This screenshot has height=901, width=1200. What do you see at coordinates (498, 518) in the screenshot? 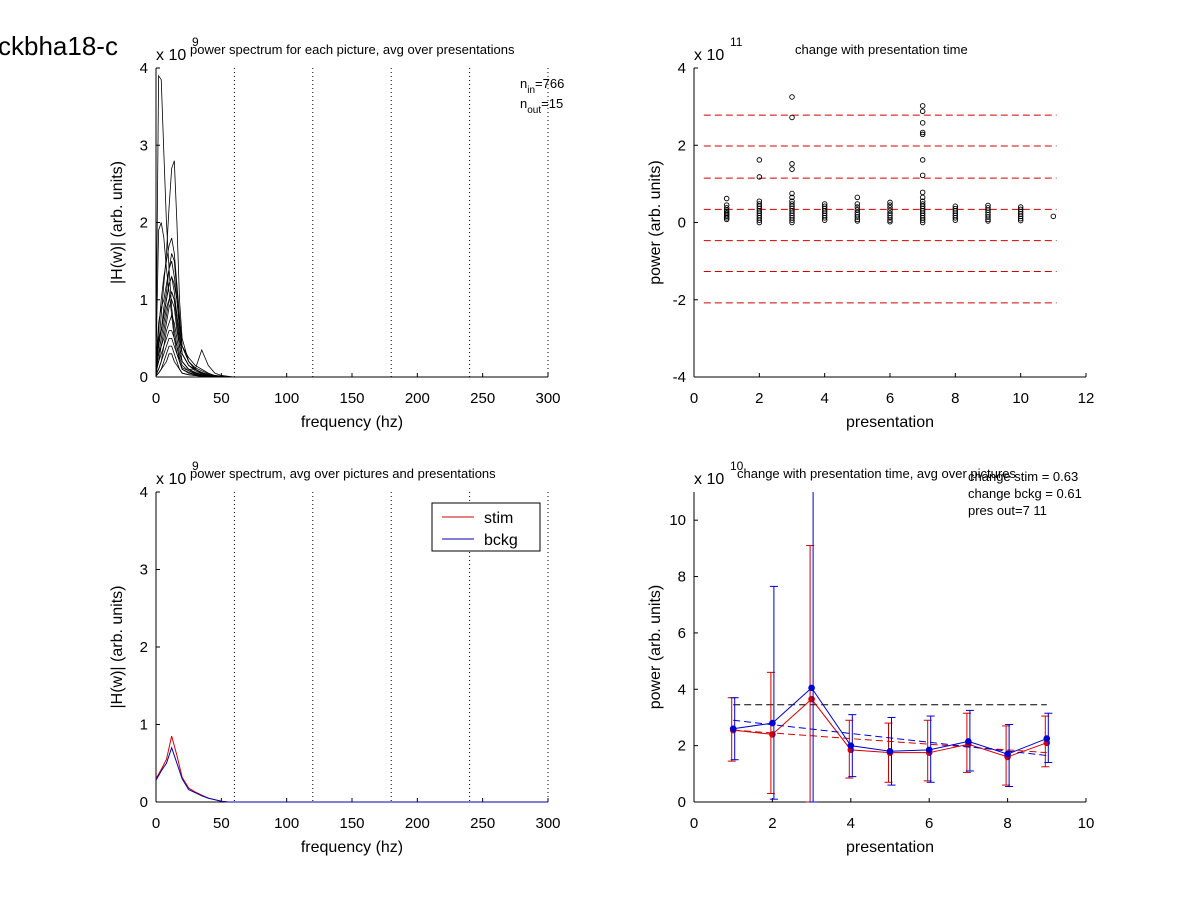
I see `legend-label: stim` at bounding box center [498, 518].